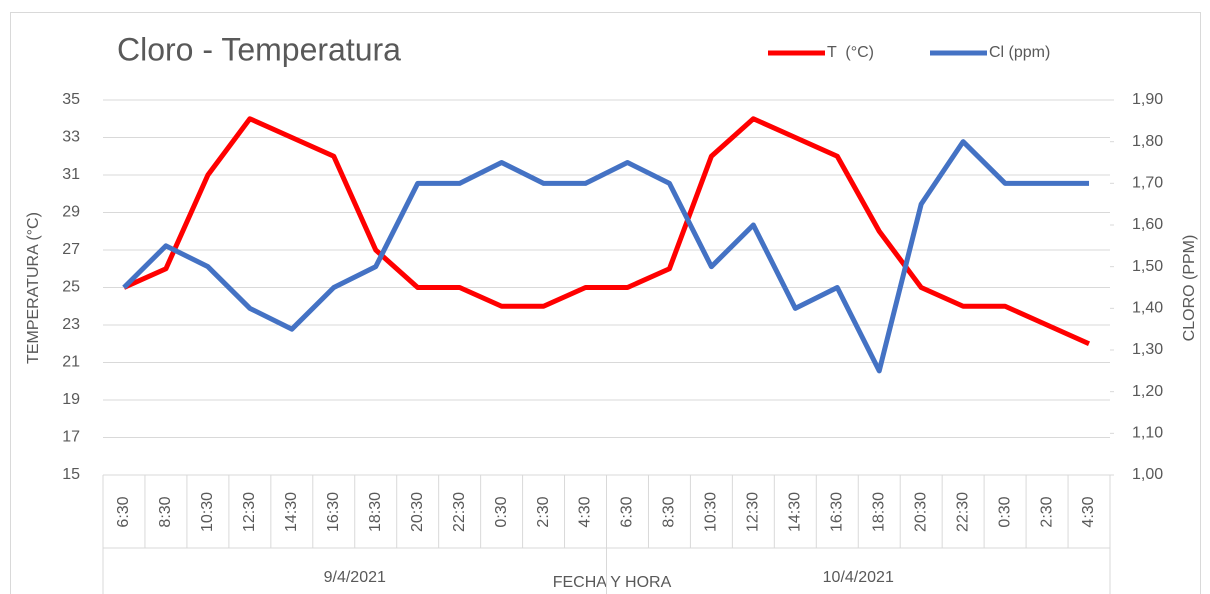  Describe the element at coordinates (1147, 224) in the screenshot. I see `y2-tick-label: 1,60` at that location.